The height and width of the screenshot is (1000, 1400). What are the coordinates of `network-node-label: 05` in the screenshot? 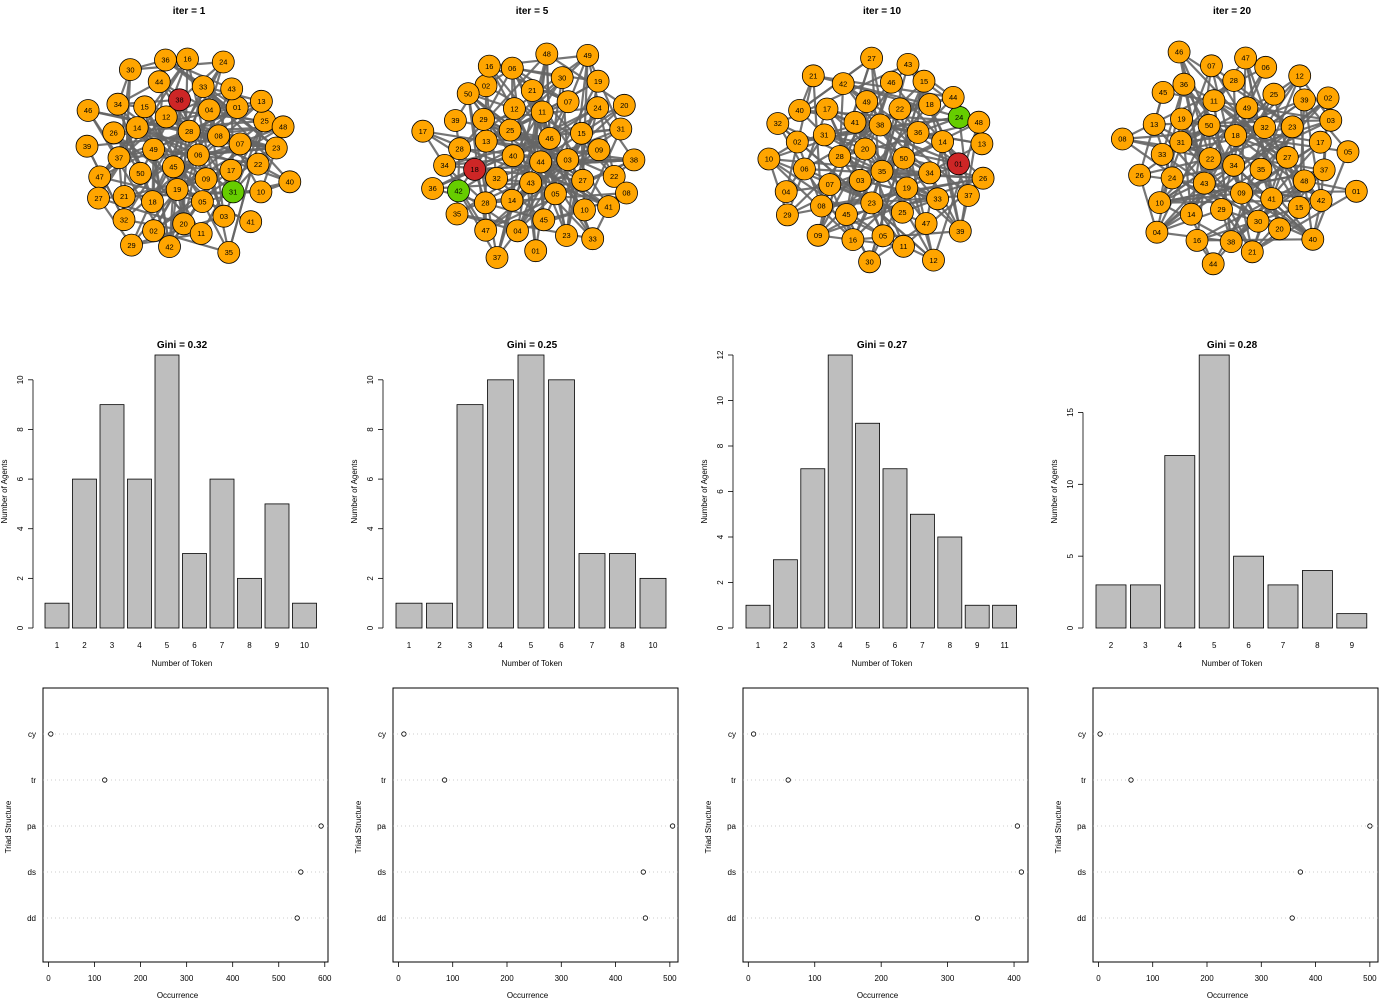 It's located at (202, 201).